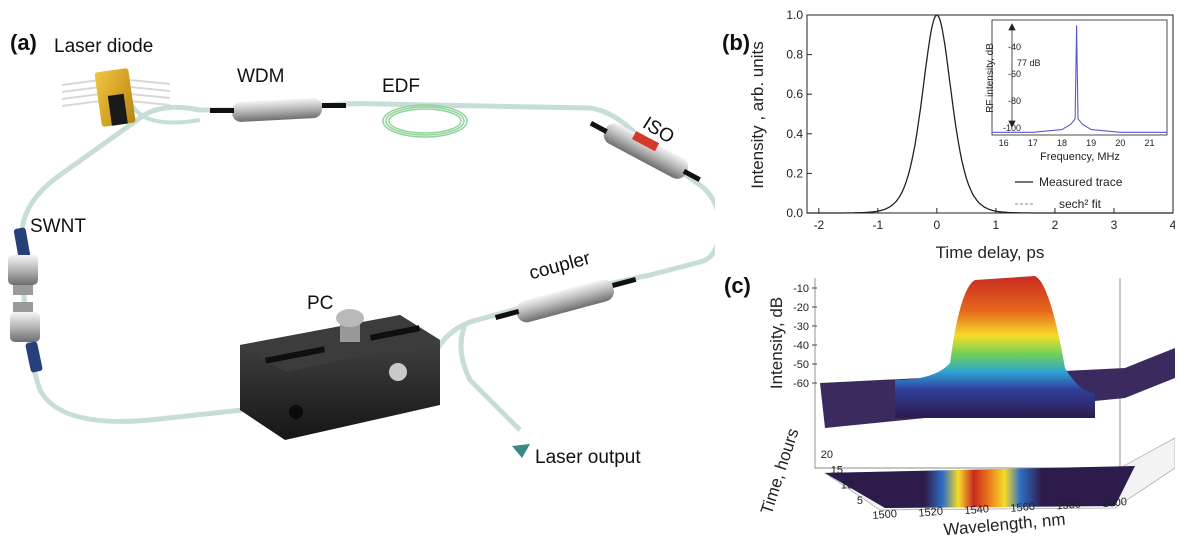 The width and height of the screenshot is (1179, 537). I want to click on b-xtick-label: 0, so click(937, 225).